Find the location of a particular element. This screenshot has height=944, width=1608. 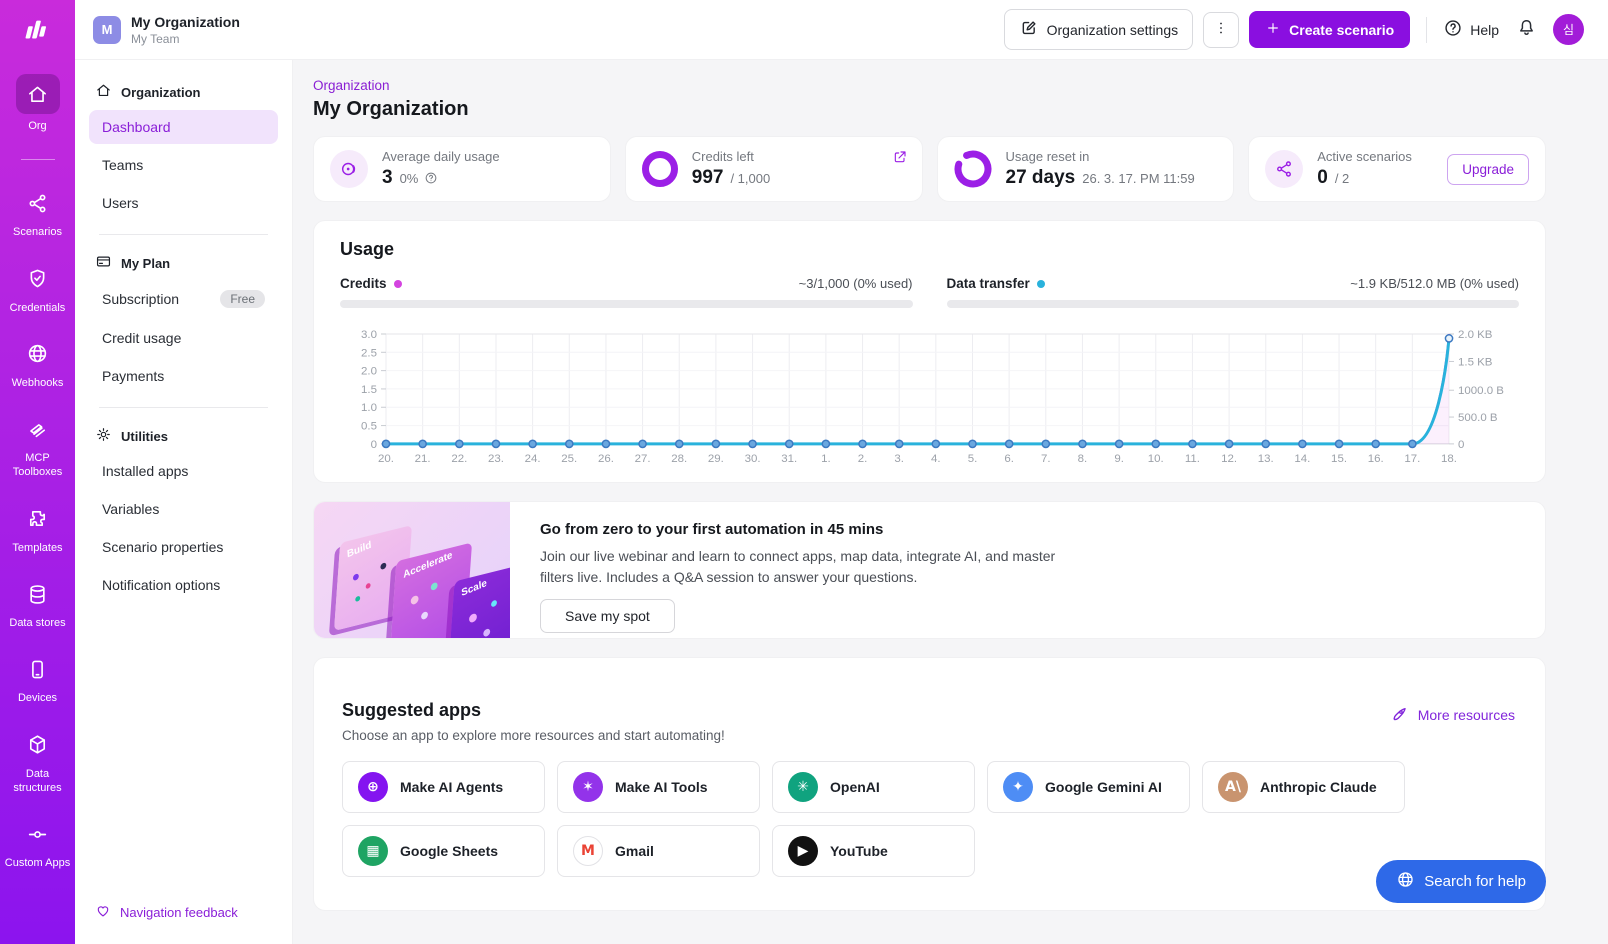

openai-icon: ✳ is located at coordinates (803, 786).